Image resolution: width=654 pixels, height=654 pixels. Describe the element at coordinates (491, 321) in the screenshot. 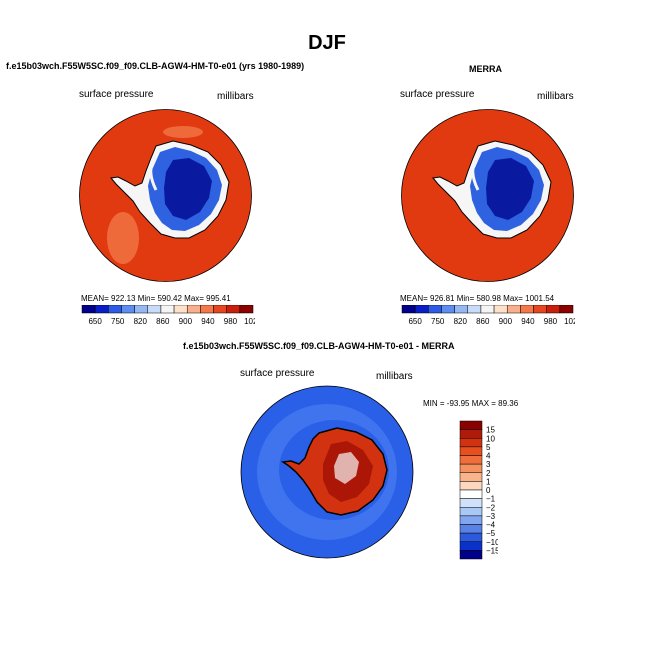

I see `panel-2-colorbar-labels: 650 750 820 860 900 940 980 1020` at that location.